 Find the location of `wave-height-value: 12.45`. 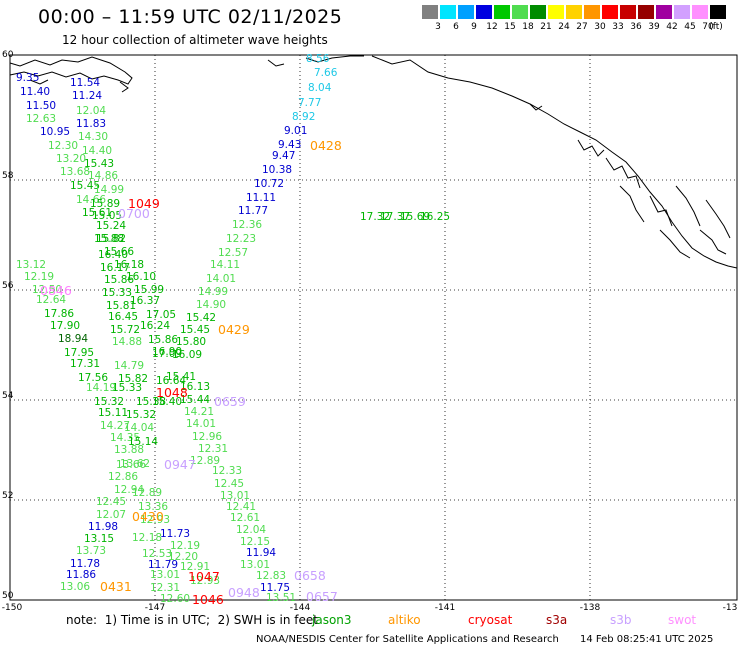

wave-height-value: 12.45 is located at coordinates (111, 502).